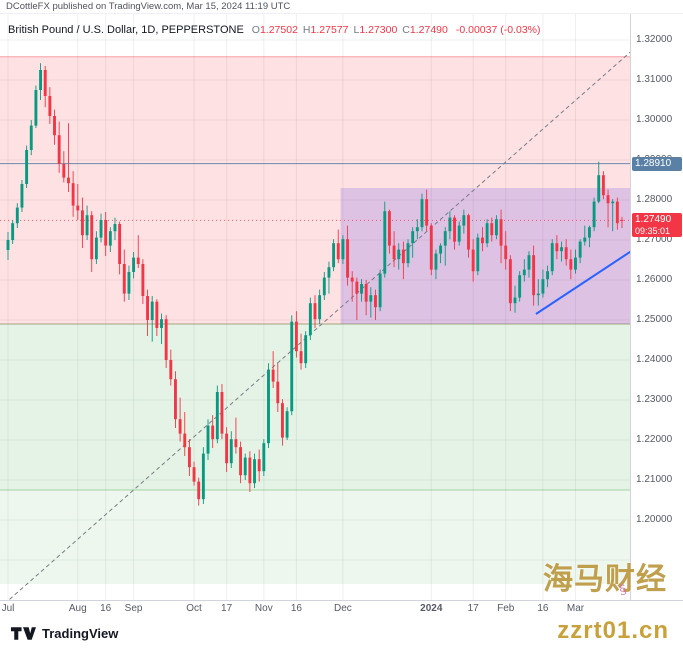  Describe the element at coordinates (654, 239) in the screenshot. I see `price-tick: 1.27000` at that location.